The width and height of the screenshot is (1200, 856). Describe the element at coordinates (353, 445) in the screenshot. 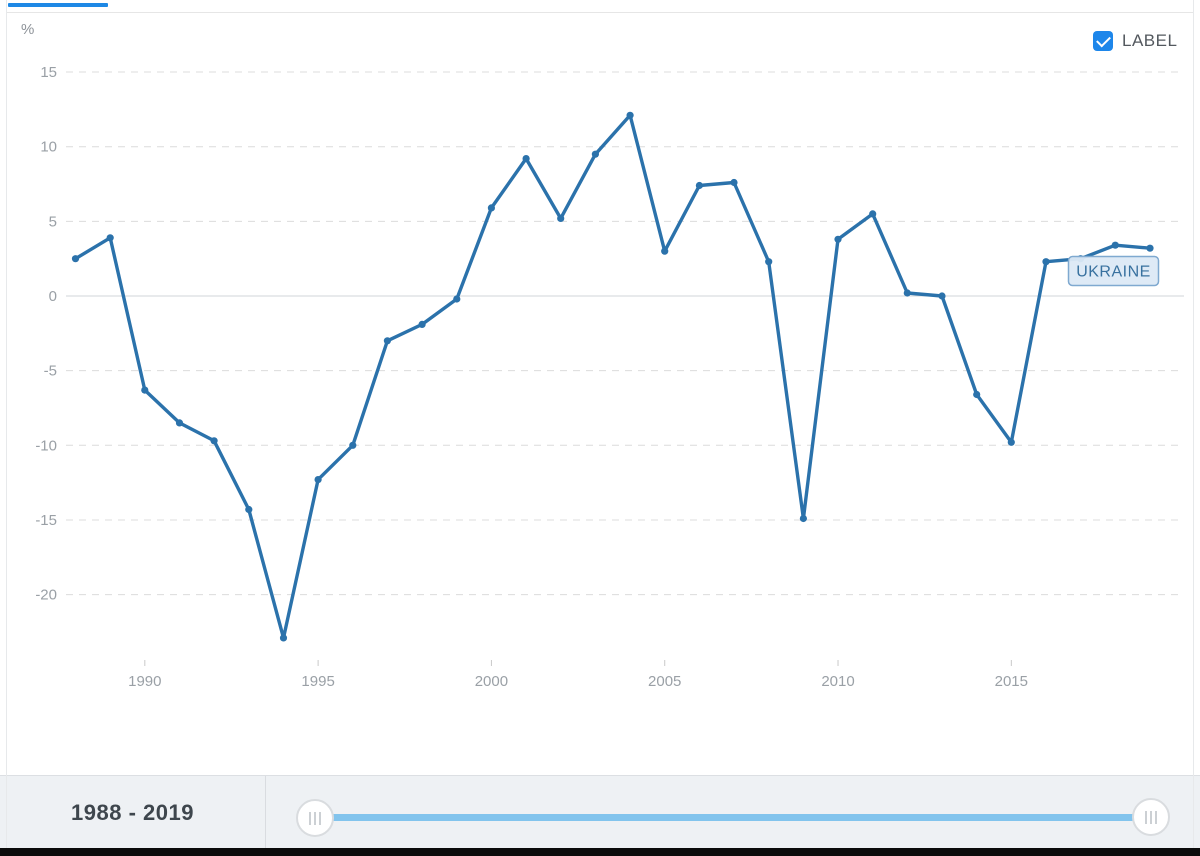

I see `data-point-1996` at that location.